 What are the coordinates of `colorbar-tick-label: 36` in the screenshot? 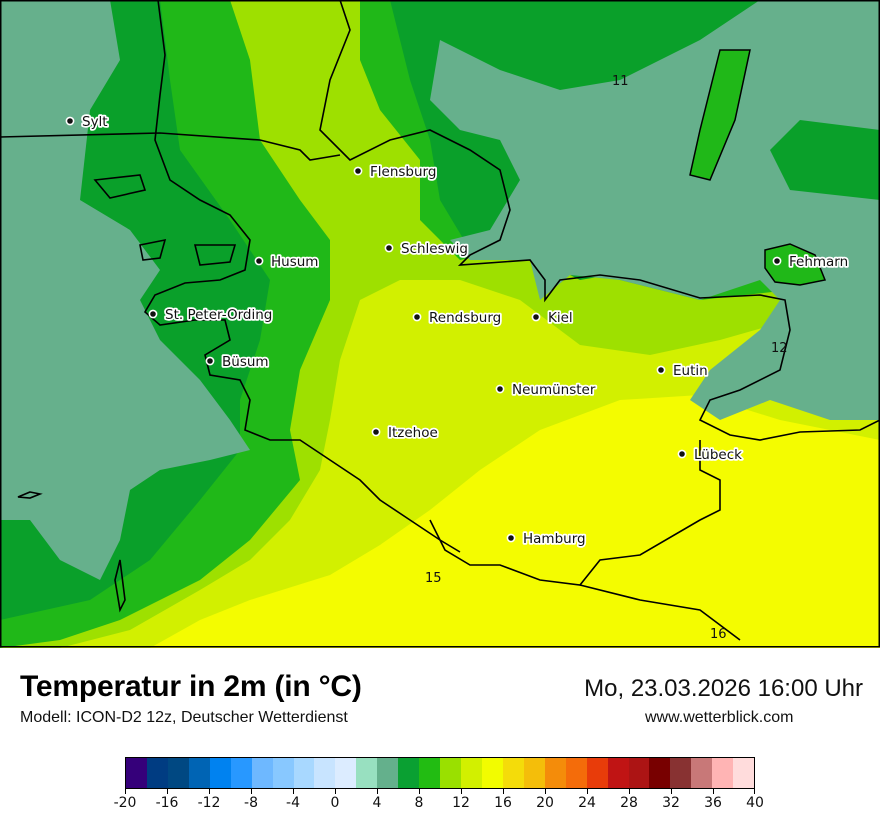 It's located at (713, 803).